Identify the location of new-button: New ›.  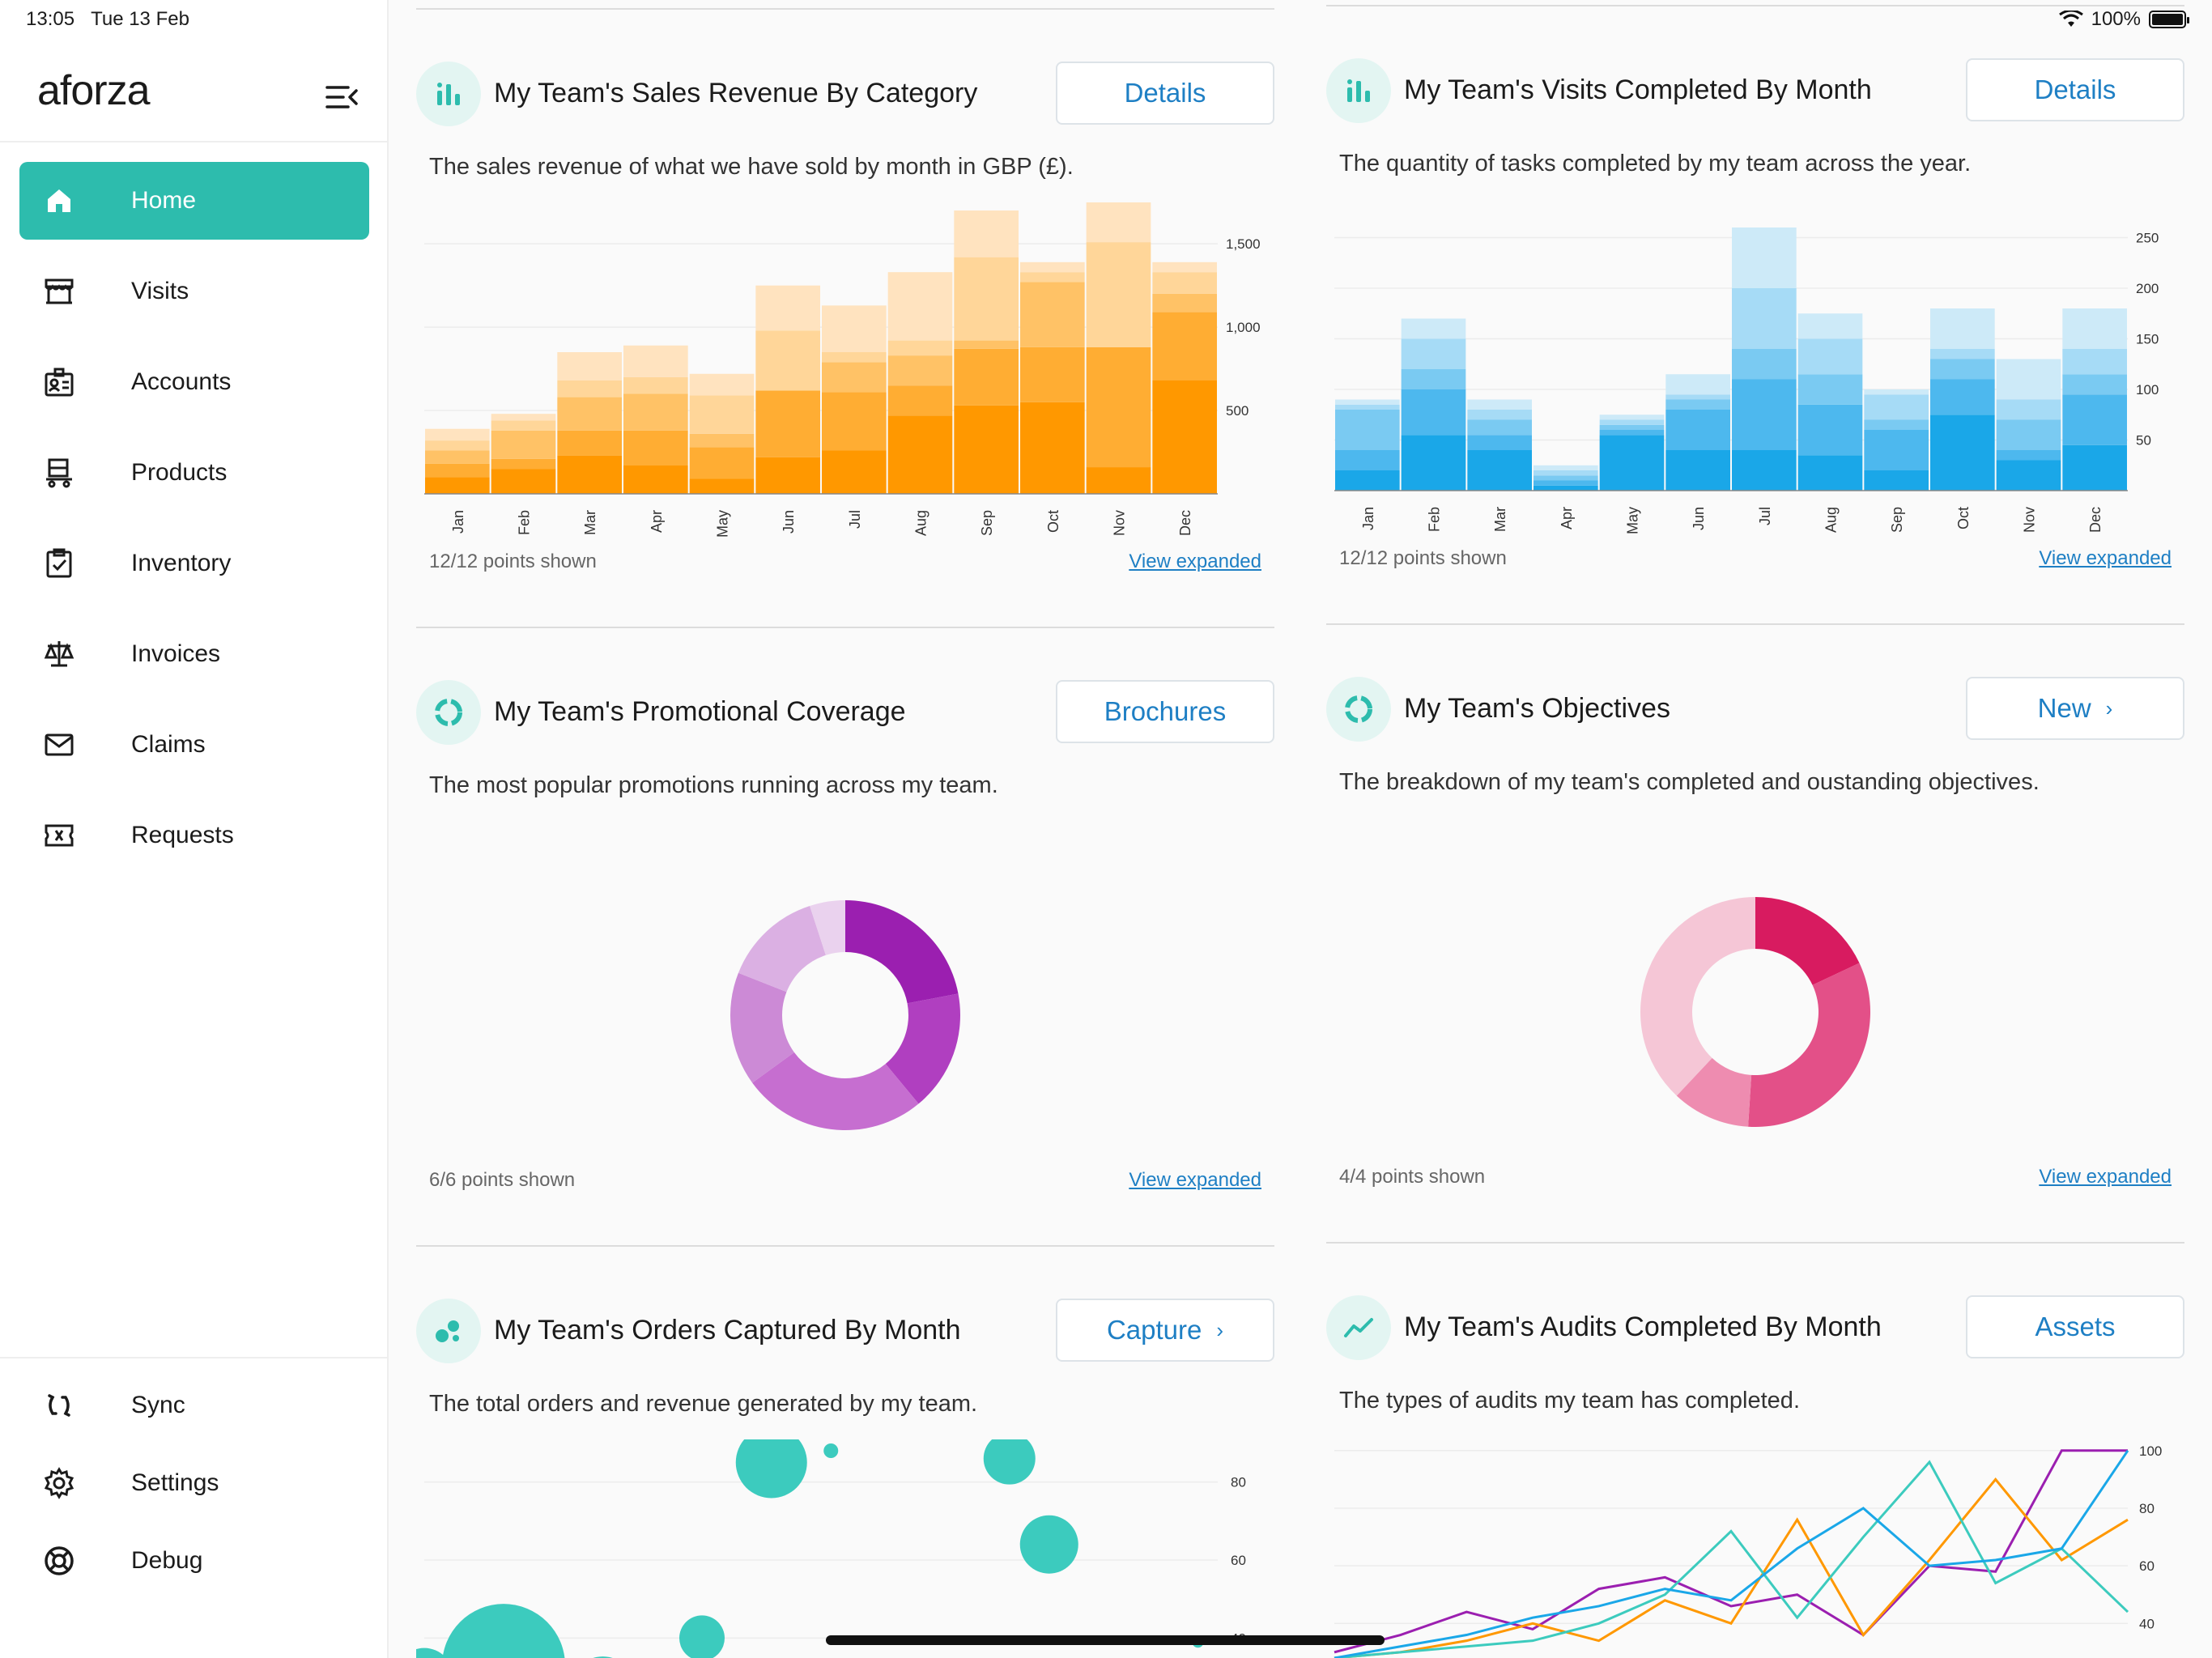
(2075, 708).